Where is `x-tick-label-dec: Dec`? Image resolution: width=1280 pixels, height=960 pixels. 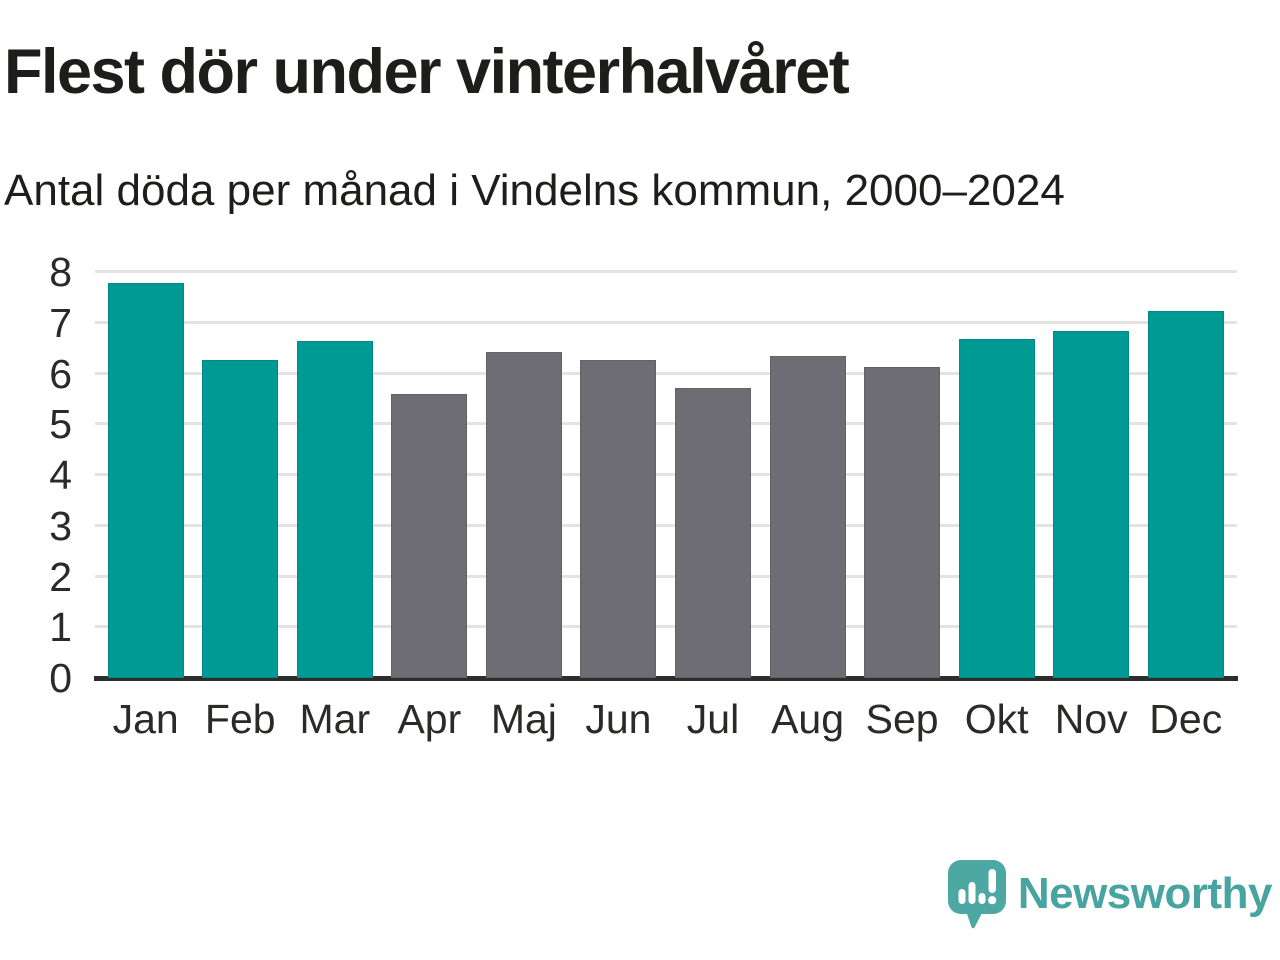
x-tick-label-dec: Dec is located at coordinates (1186, 719).